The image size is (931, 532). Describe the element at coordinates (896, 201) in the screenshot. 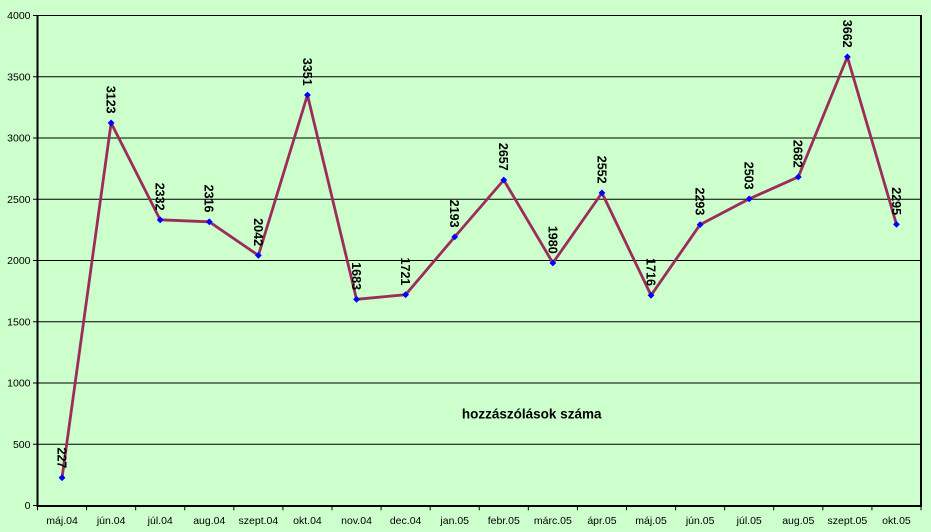

I see `svg-text: 2295` at that location.